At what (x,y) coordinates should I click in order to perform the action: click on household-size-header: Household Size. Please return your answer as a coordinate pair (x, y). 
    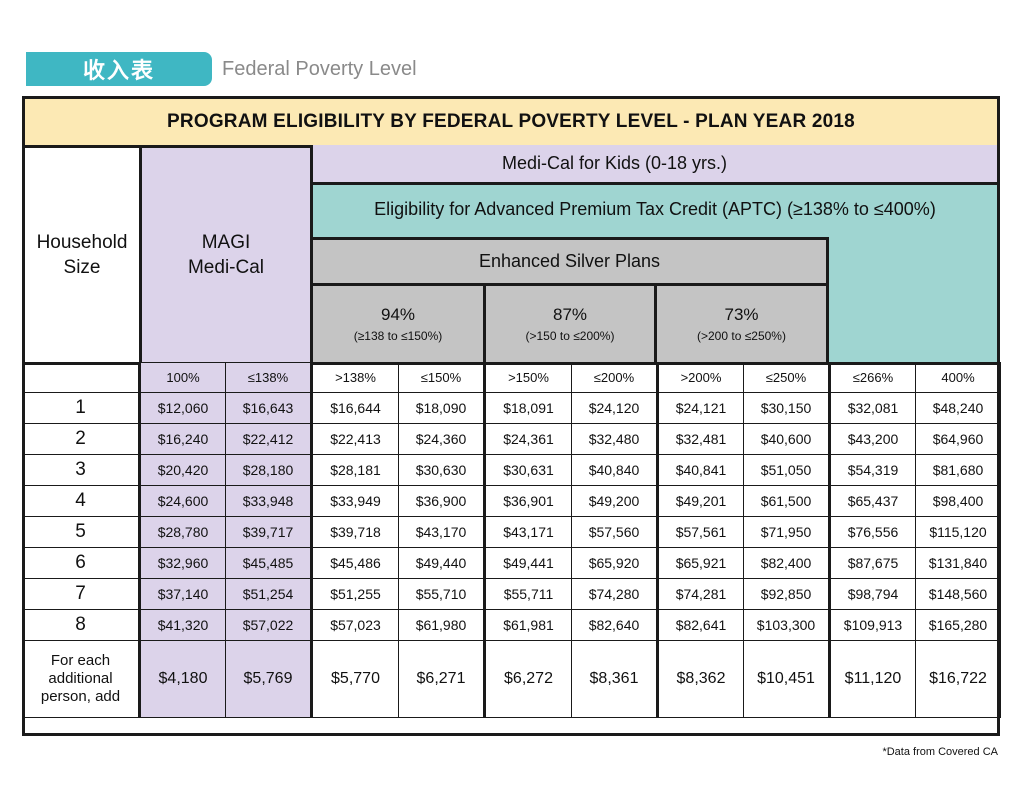
    Looking at the image, I should click on (82, 255).